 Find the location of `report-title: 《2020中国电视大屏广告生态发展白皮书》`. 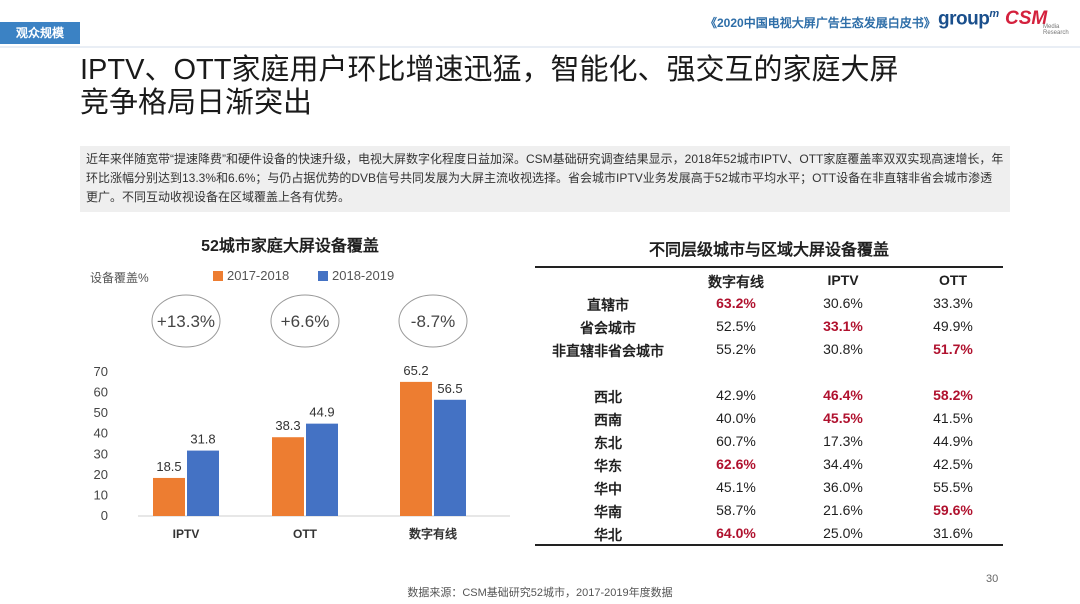

report-title: 《2020中国电视大屏广告生态发展白皮书》 is located at coordinates (820, 23).